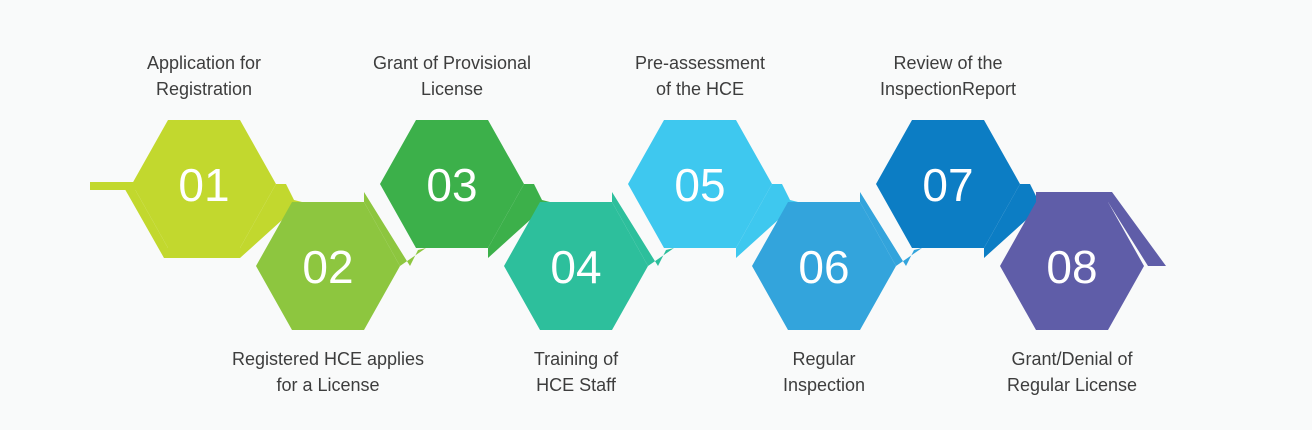  I want to click on step-number: 02, so click(327, 267).